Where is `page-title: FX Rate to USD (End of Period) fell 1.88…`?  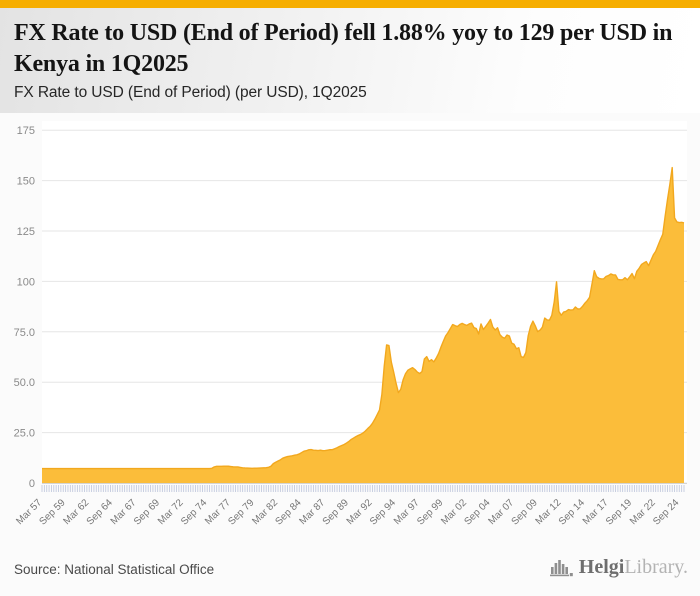
page-title: FX Rate to USD (End of Period) fell 1.88… is located at coordinates (343, 48).